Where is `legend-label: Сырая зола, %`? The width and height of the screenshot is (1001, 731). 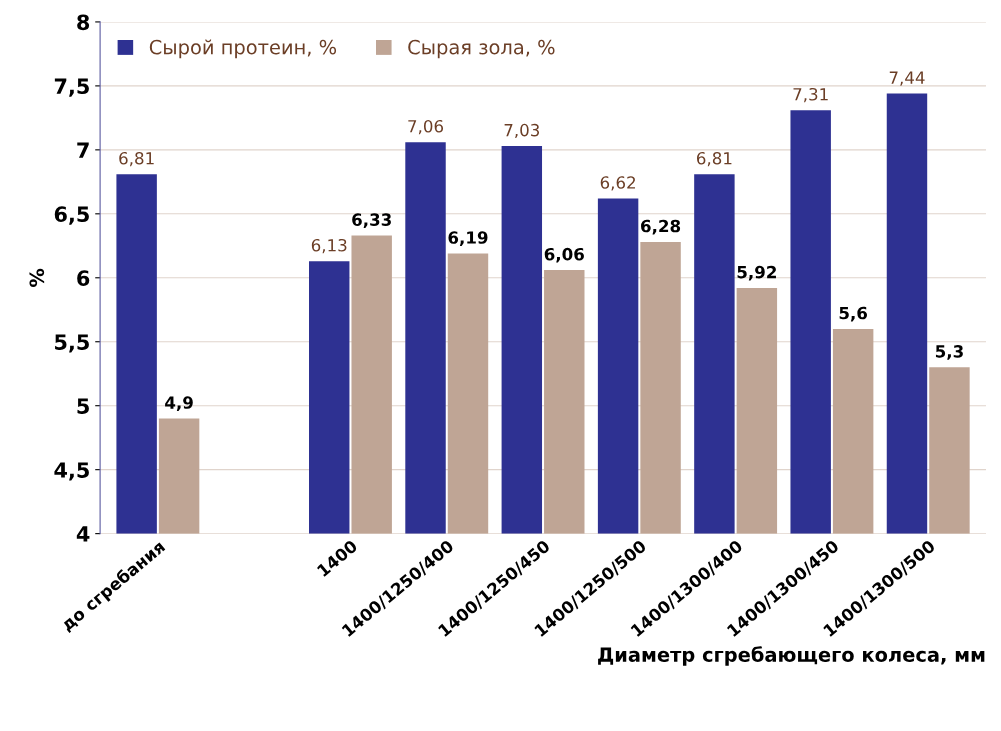
legend-label: Сырая зола, % is located at coordinates (481, 49).